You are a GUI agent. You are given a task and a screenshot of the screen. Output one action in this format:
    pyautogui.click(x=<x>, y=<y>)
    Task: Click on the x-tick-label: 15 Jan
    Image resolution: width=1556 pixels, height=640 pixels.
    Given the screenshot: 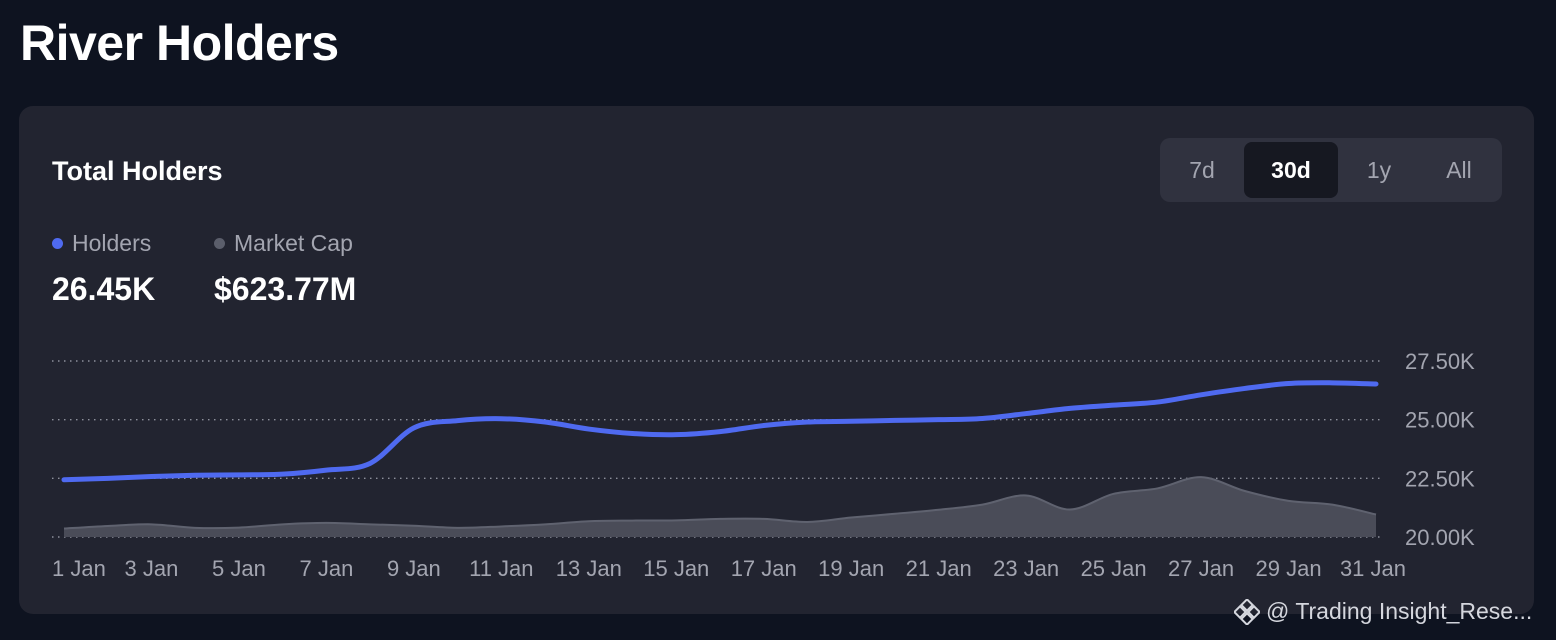 What is the action you would take?
    pyautogui.click(x=676, y=568)
    